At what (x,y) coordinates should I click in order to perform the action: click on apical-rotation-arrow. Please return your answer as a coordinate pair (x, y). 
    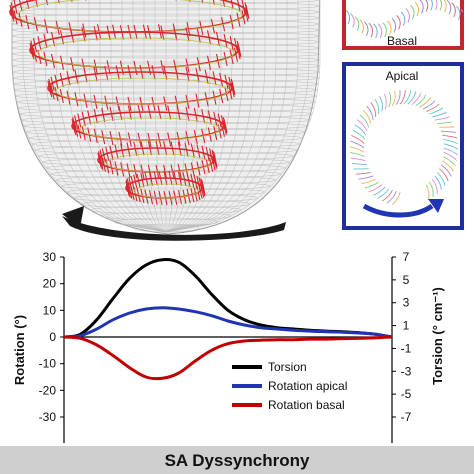
    Looking at the image, I should click on (398, 210).